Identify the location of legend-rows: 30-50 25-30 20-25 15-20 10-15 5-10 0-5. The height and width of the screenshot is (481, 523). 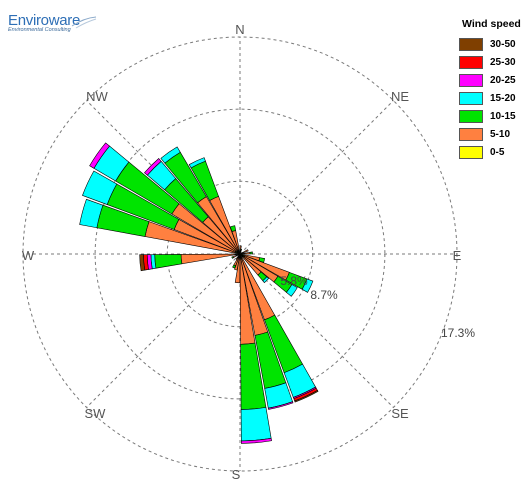
(490, 98).